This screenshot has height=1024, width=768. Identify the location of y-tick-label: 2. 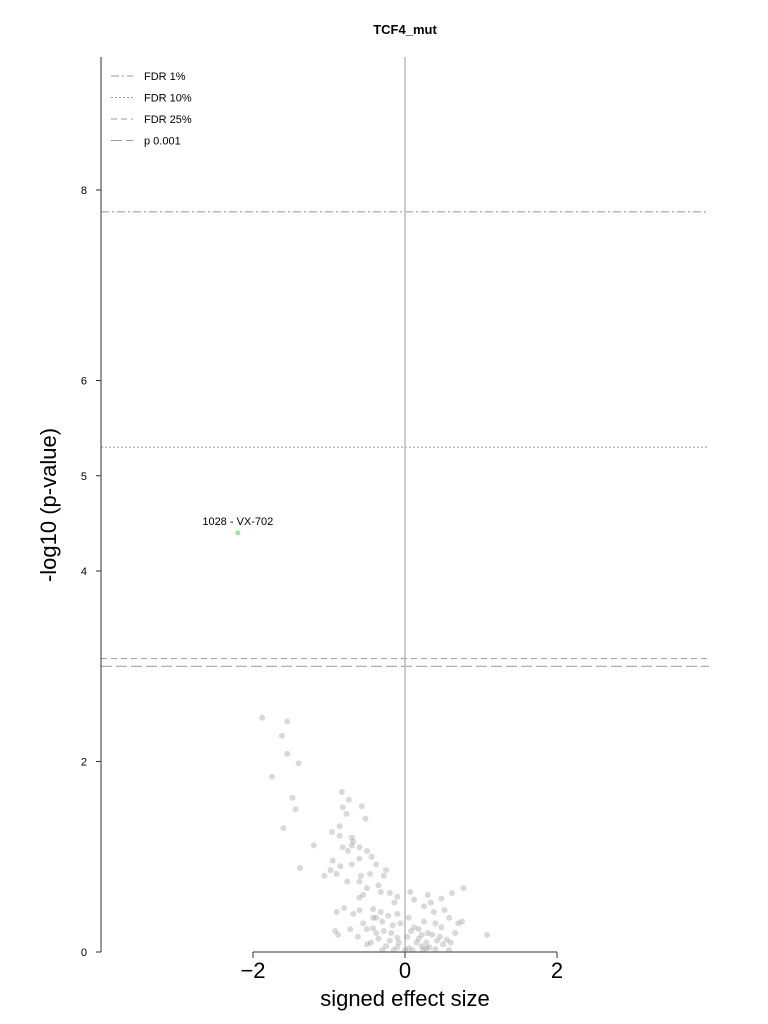
(84, 763).